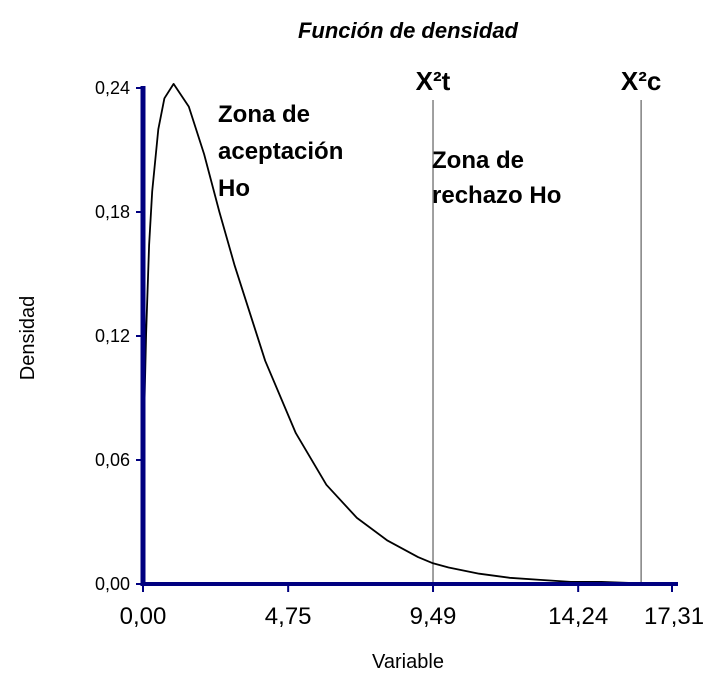 This screenshot has width=715, height=673. I want to click on x-tick-label: 17,31, so click(674, 616).